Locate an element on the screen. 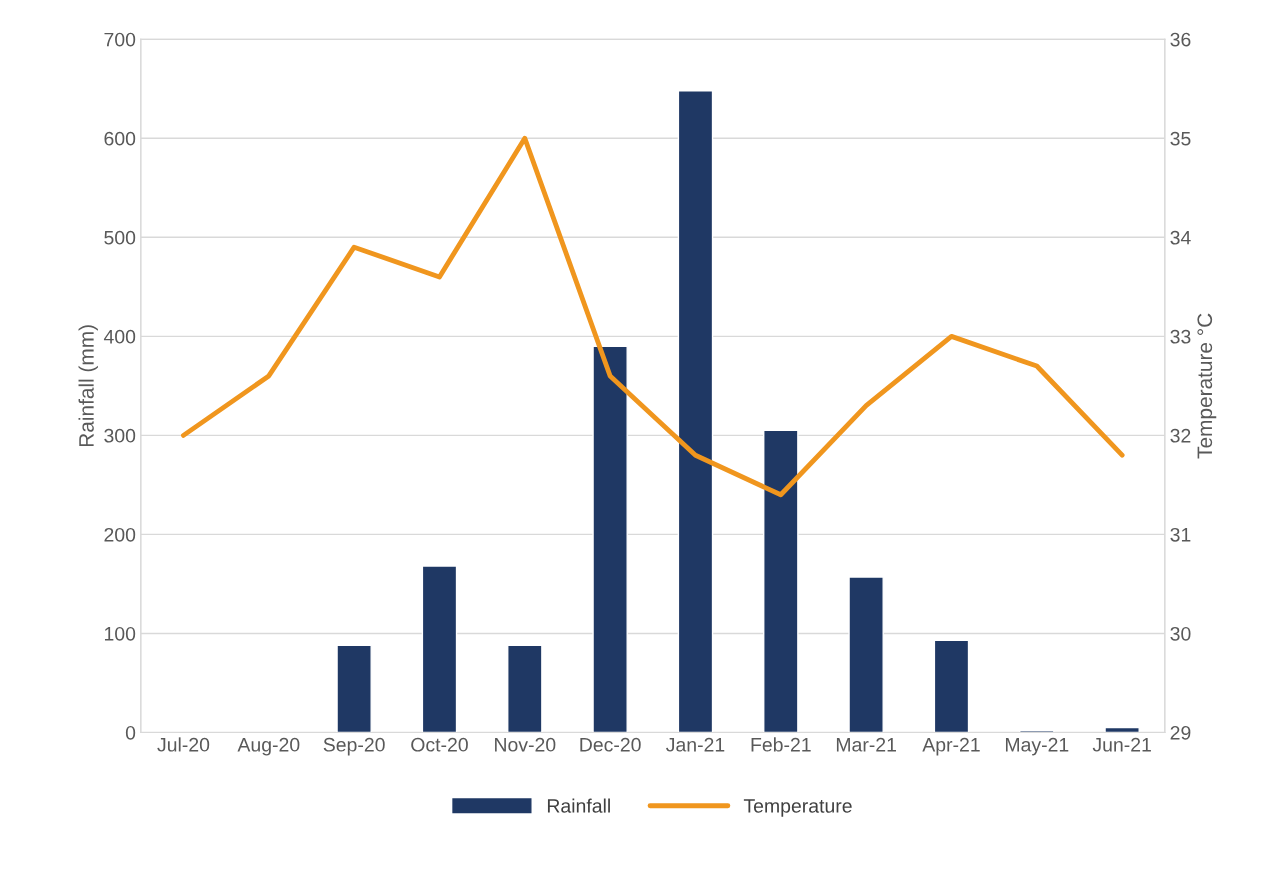 Image resolution: width=1280 pixels, height=872 pixels. y2-tick-label: 32 is located at coordinates (1180, 435).